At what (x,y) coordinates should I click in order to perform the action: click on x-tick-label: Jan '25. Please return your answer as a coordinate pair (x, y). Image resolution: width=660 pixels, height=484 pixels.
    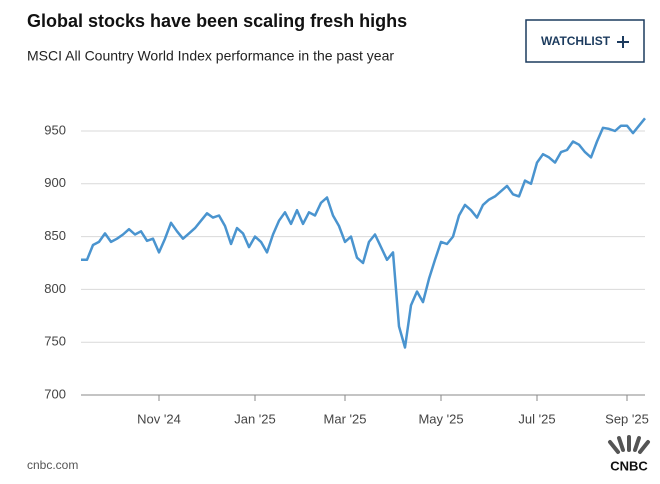
    Looking at the image, I should click on (255, 418).